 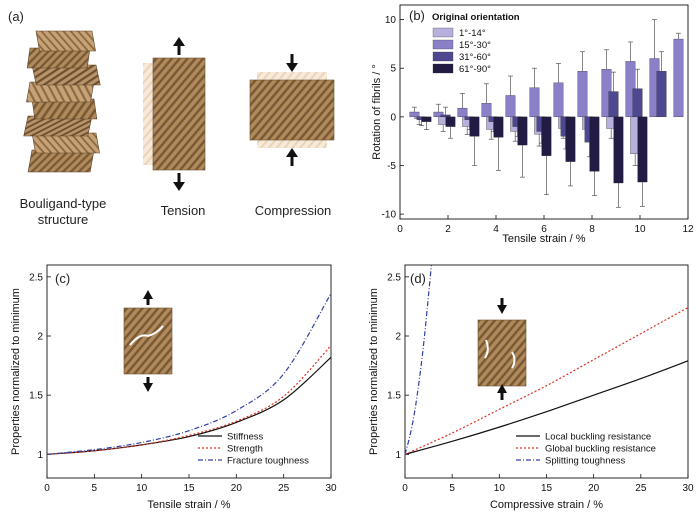 What do you see at coordinates (148, 341) in the screenshot?
I see `tension-inset` at bounding box center [148, 341].